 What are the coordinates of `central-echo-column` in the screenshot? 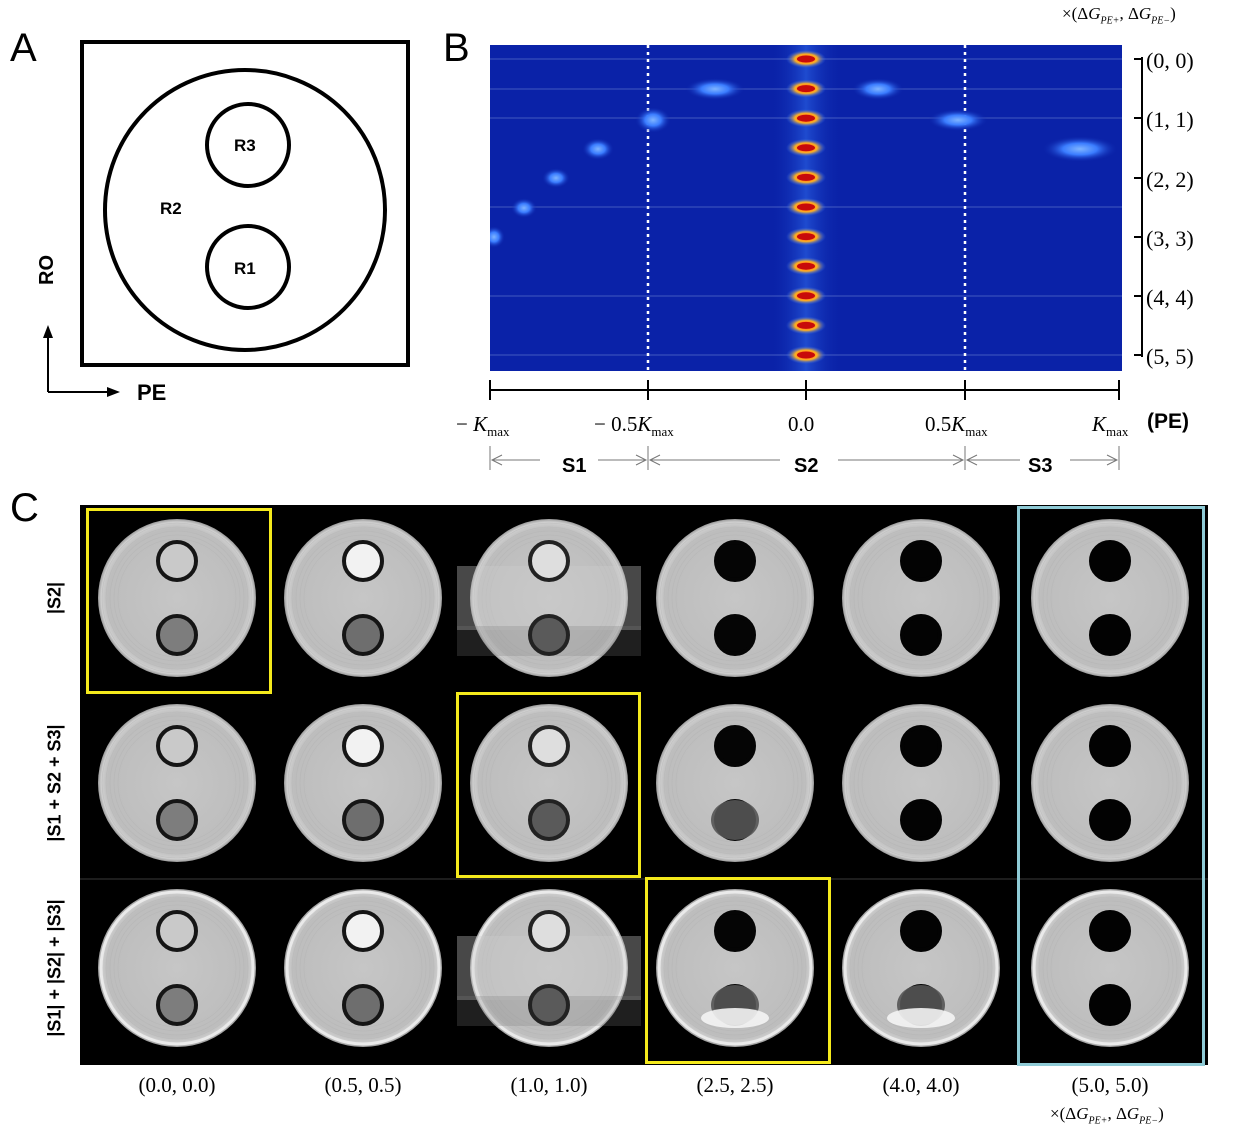 It's located at (806, 207).